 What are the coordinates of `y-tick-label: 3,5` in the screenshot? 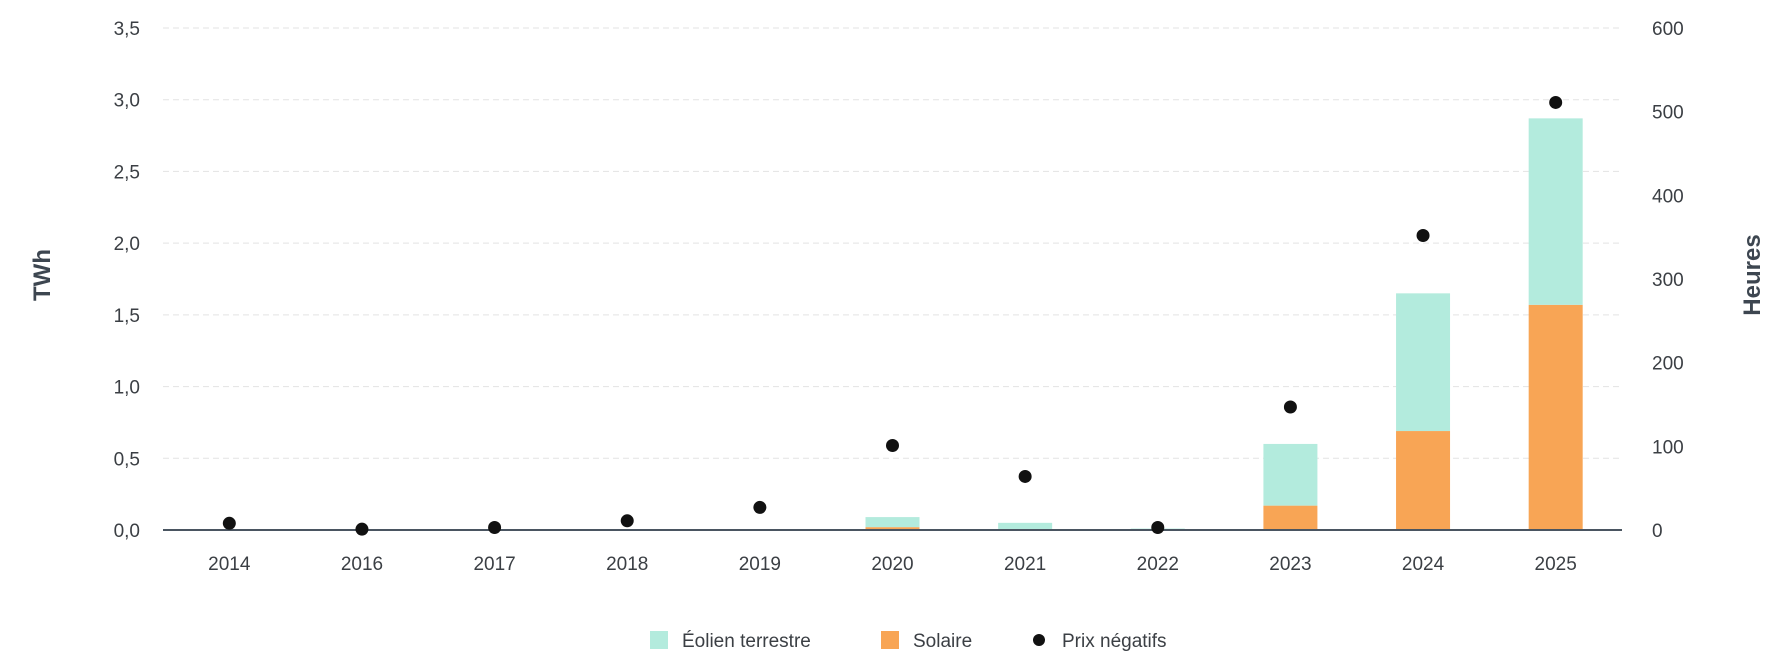 It's located at (127, 29).